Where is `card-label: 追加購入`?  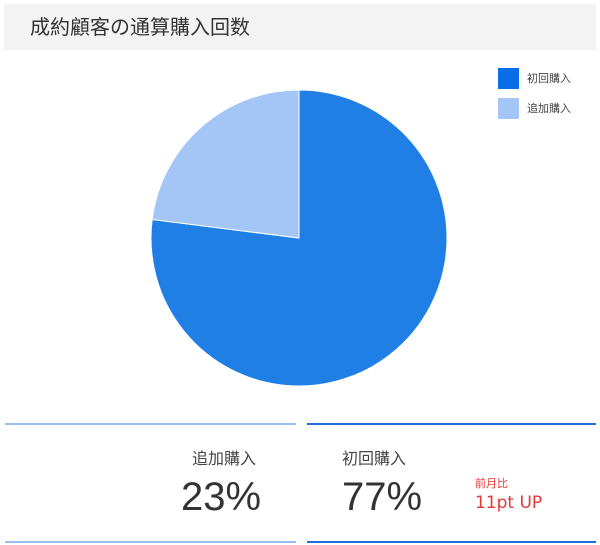
card-label: 追加購入 is located at coordinates (224, 458).